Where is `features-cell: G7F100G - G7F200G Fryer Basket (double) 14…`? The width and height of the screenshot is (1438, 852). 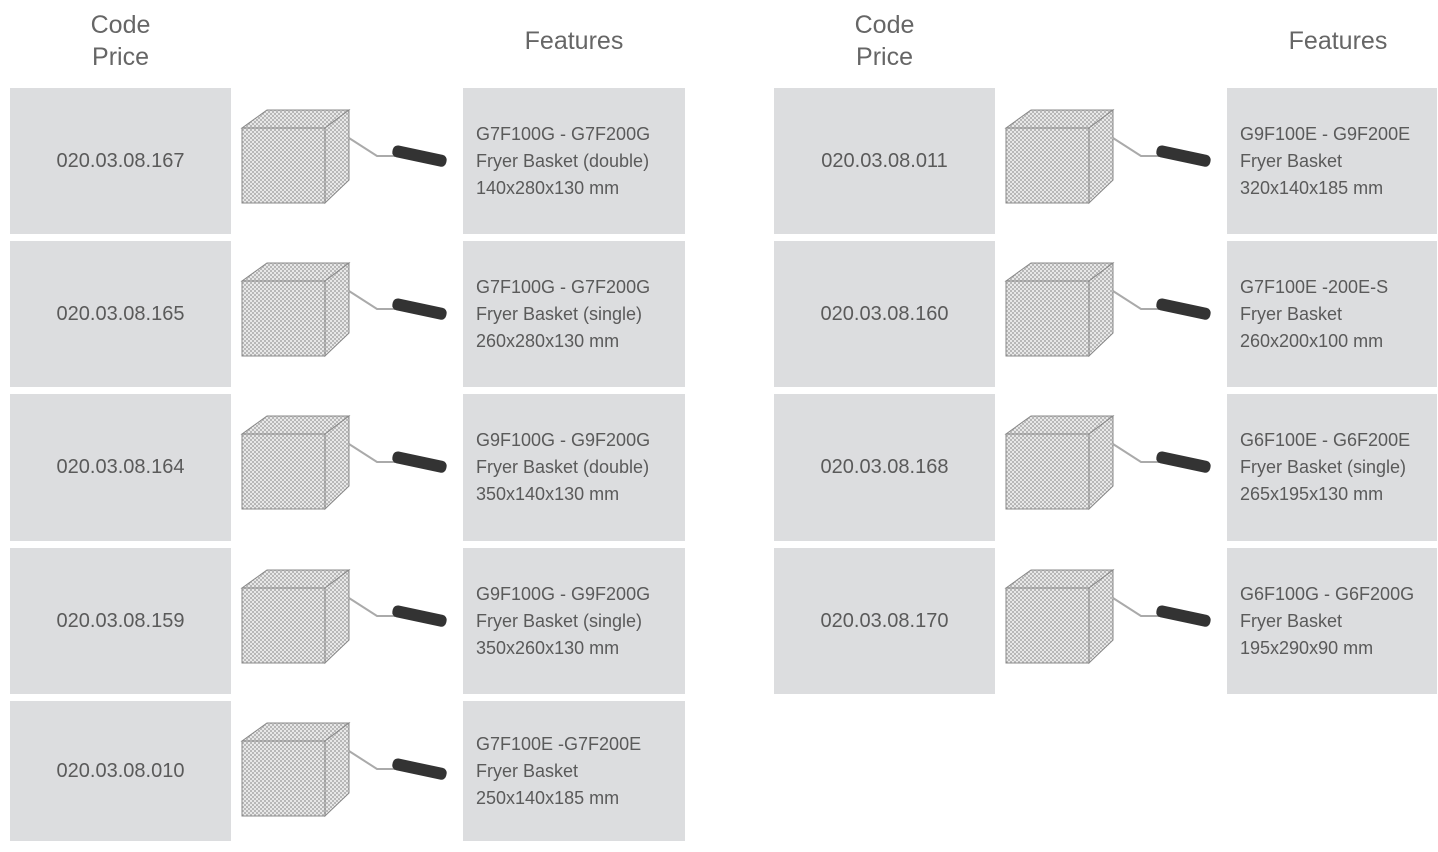
features-cell: G7F100G - G7F200G Fryer Basket (double) 14… is located at coordinates (574, 161).